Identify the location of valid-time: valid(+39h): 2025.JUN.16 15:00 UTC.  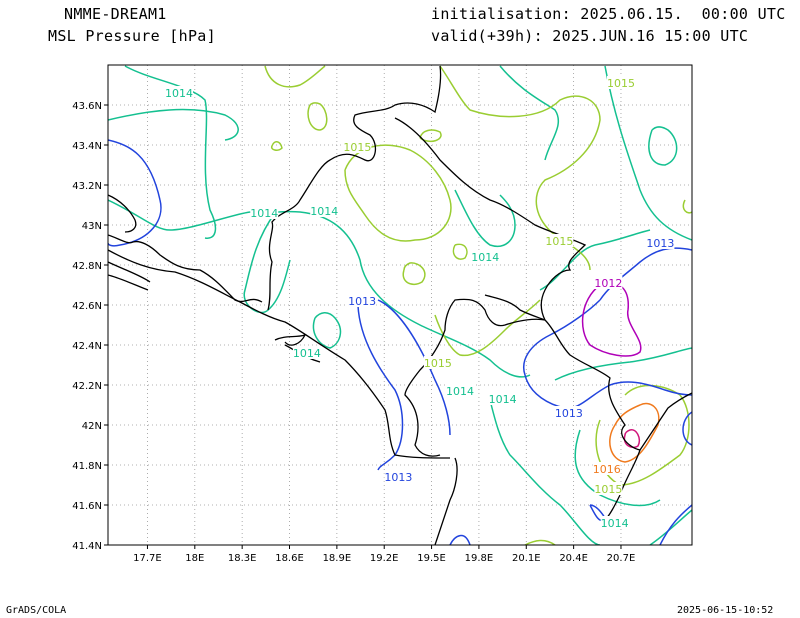
(590, 36).